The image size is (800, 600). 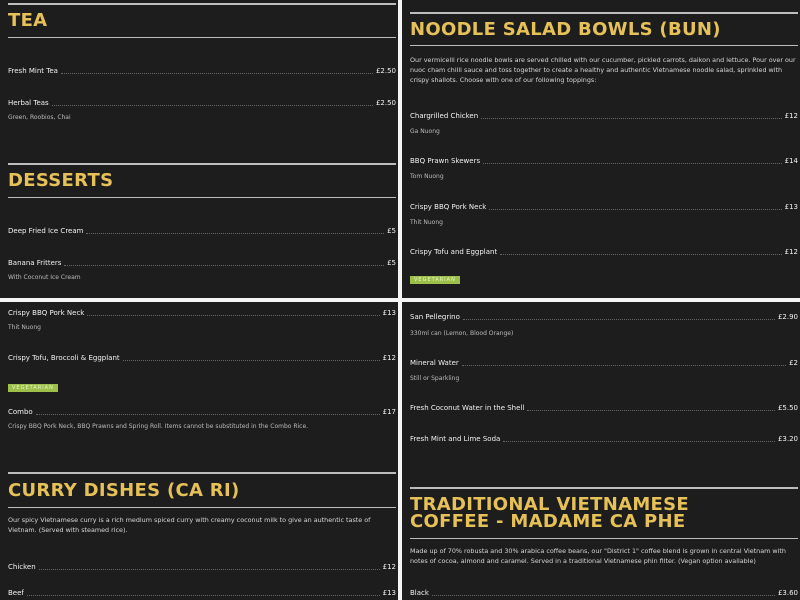 I want to click on item-subtitle: Still or Sparkling, so click(x=435, y=378).